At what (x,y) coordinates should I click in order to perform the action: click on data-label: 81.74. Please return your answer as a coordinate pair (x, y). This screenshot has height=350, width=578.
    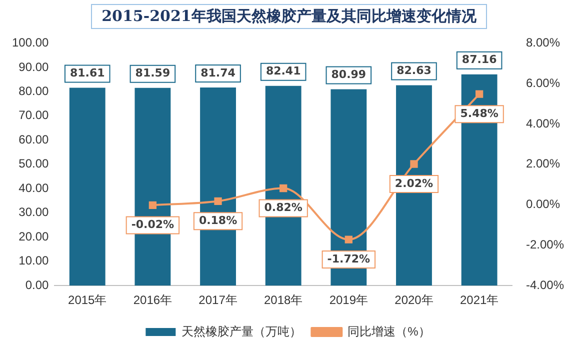
    Looking at the image, I should click on (218, 73).